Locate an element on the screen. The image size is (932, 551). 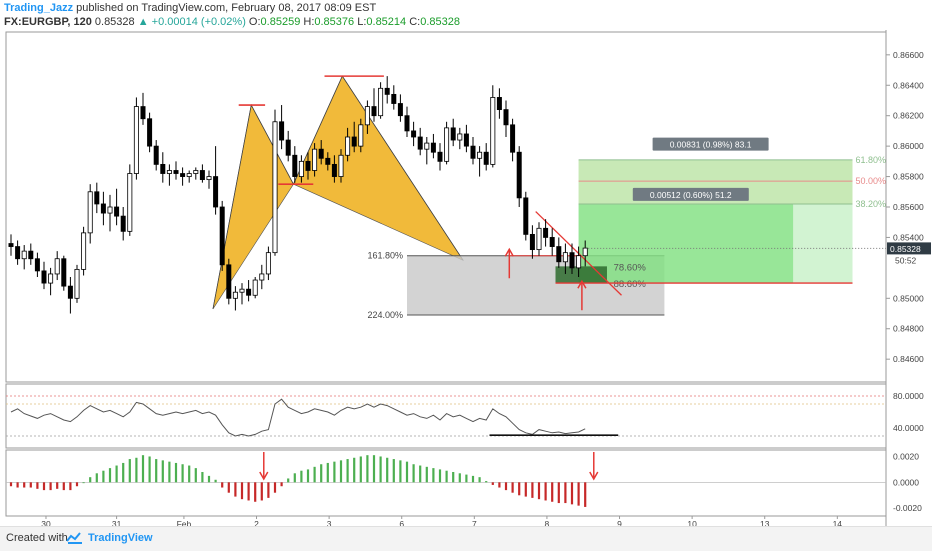
time-tick-label: 9 is located at coordinates (619, 522).